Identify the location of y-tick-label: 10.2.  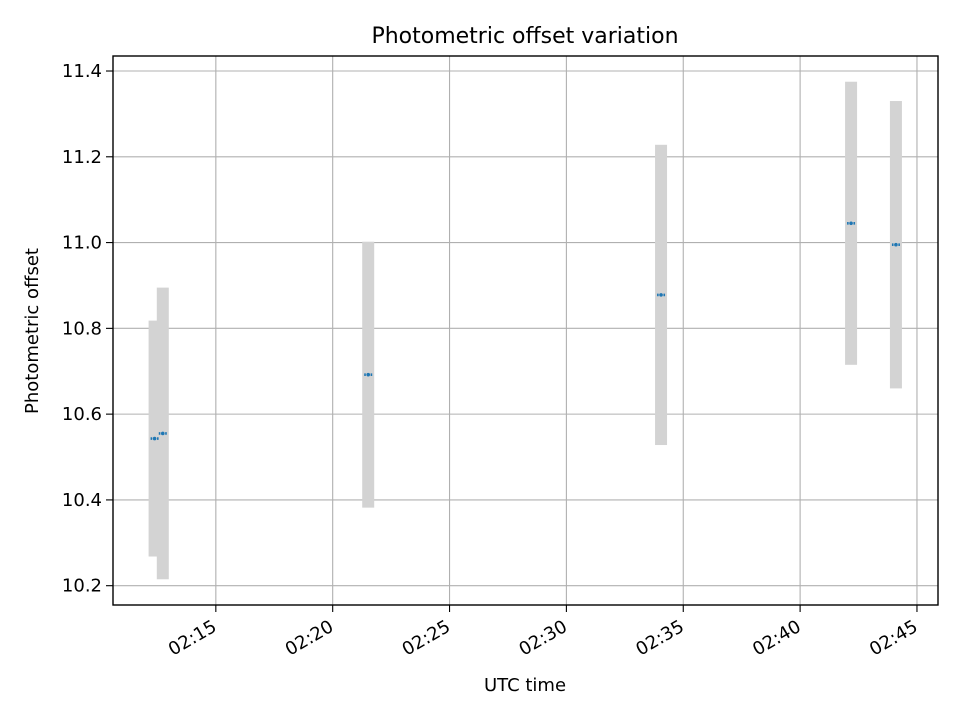
(82, 586).